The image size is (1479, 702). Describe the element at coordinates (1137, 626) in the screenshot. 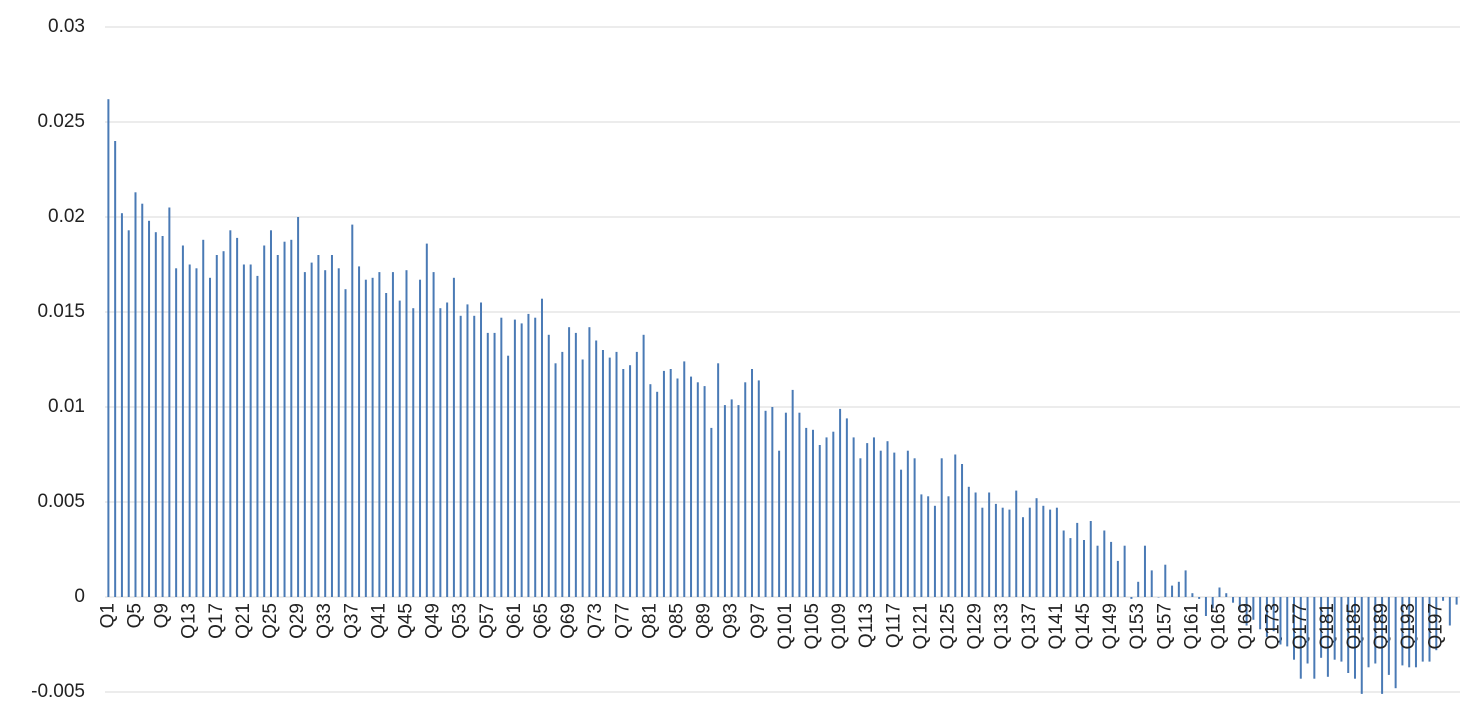

I see `x-tick-label: Q153` at that location.